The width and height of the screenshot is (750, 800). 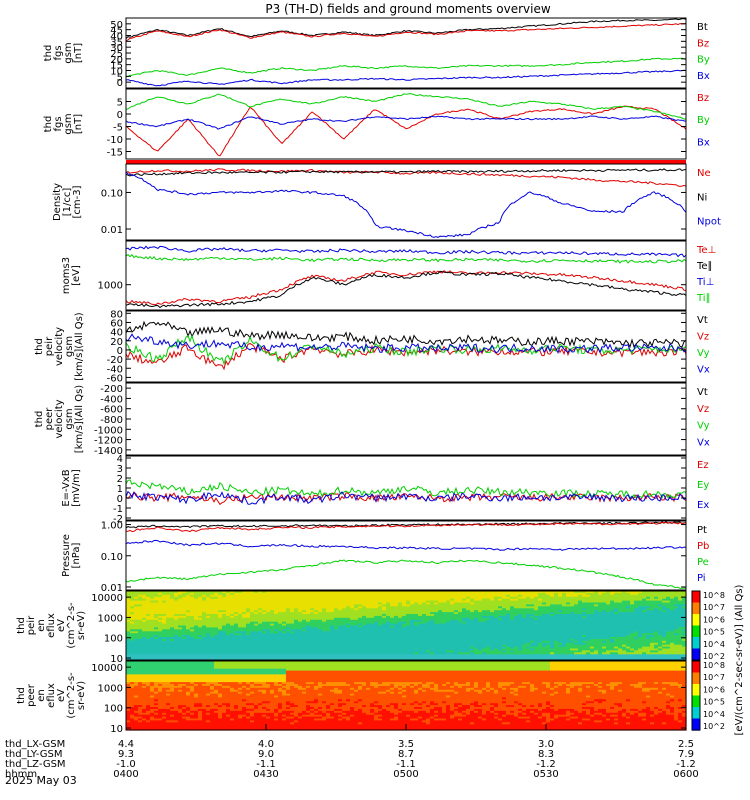 What do you see at coordinates (111, 399) in the screenshot?
I see `y-tick-label: -400` at bounding box center [111, 399].